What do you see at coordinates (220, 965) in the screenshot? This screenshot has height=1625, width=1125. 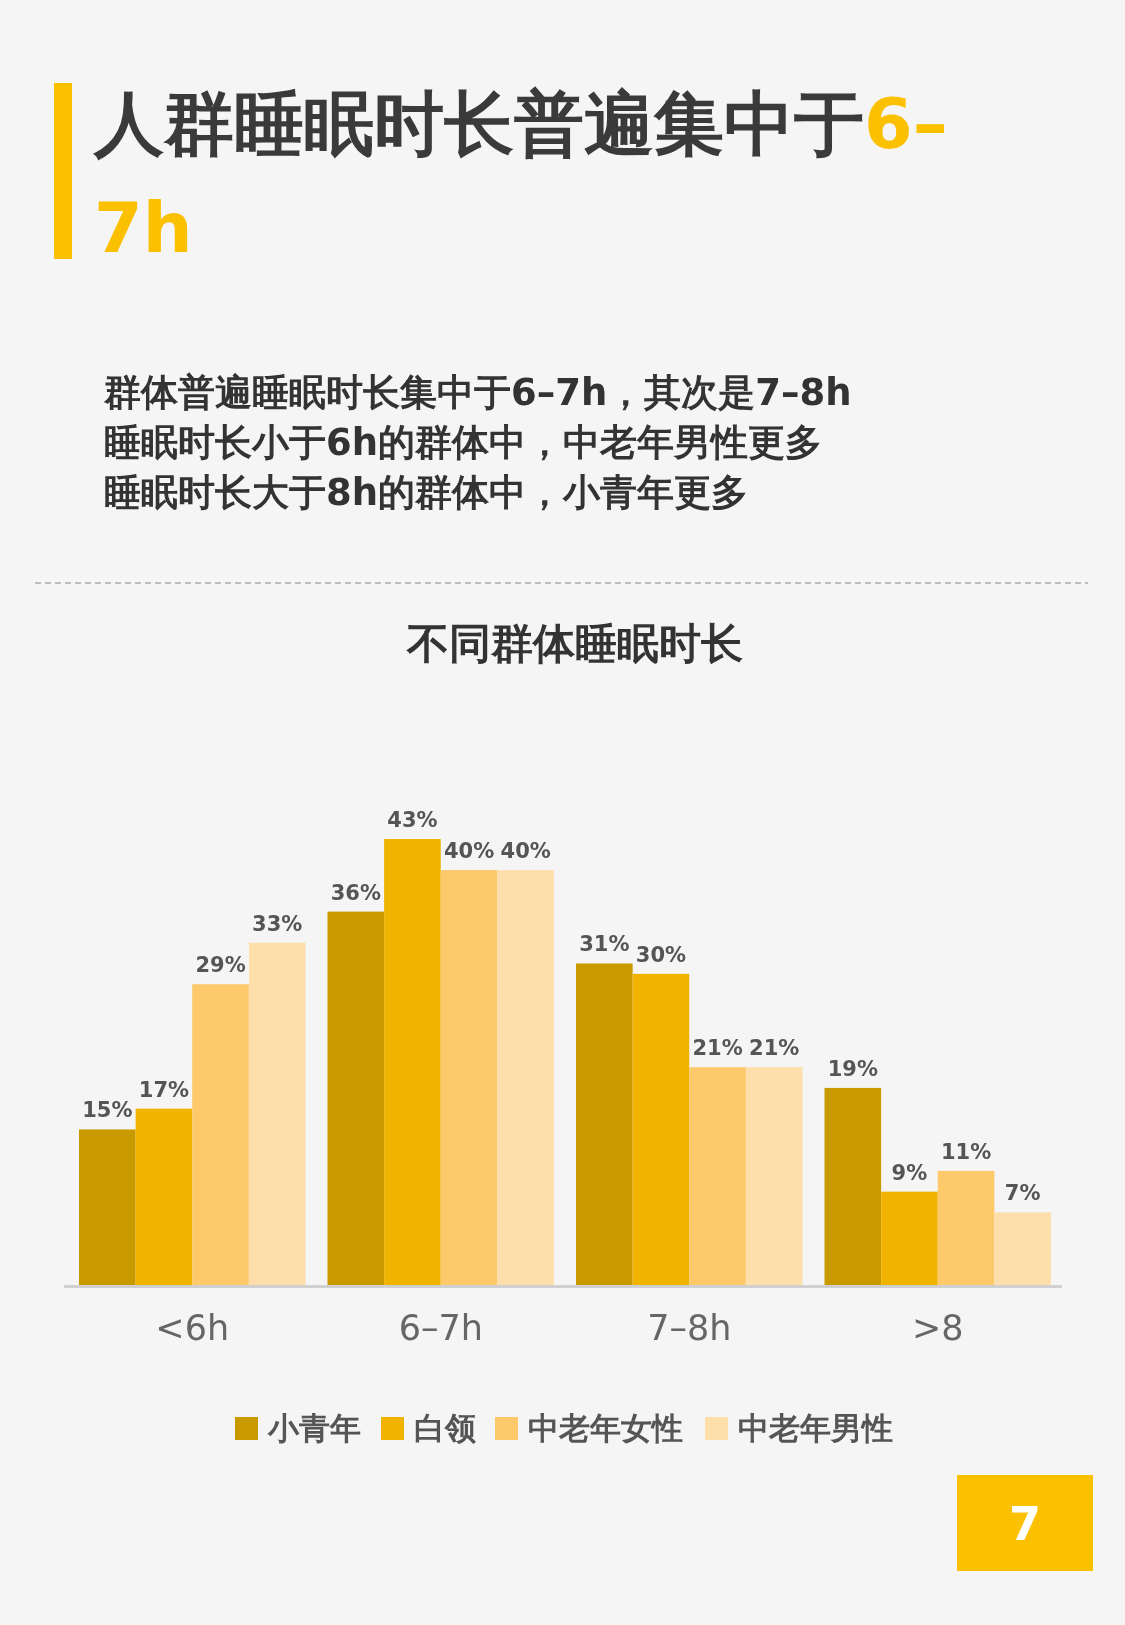 I see `data-label: 29%` at bounding box center [220, 965].